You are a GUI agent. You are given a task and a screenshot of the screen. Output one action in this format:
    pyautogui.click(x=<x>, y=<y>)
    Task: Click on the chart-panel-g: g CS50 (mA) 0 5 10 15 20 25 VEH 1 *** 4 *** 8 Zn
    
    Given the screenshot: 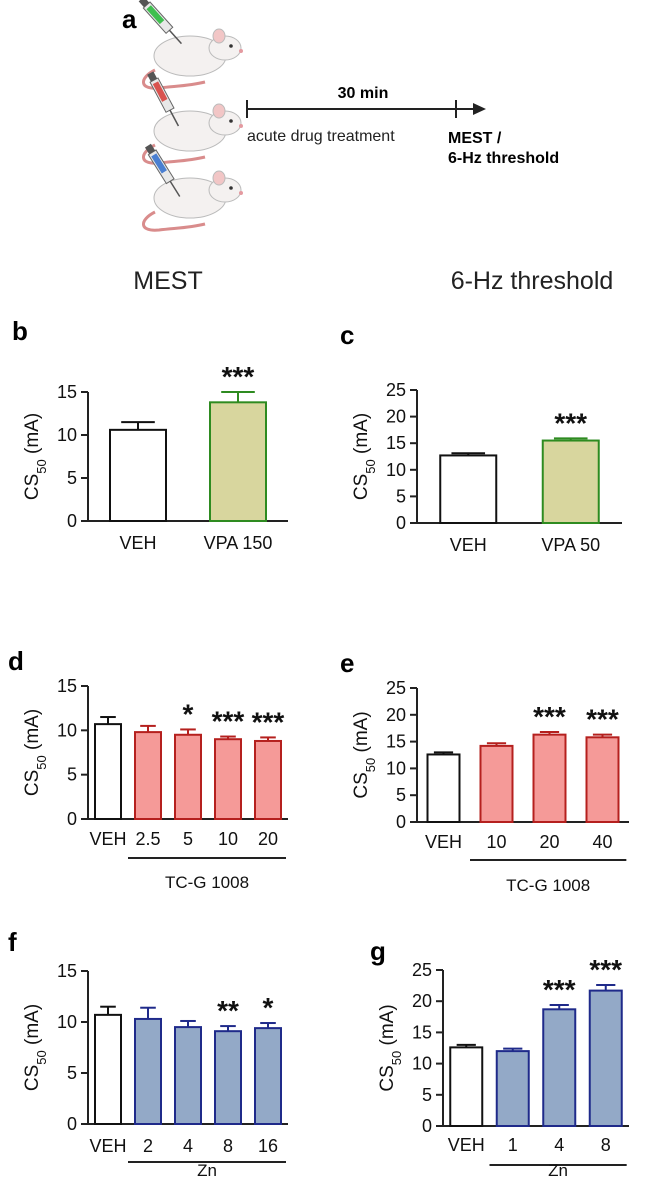 What is the action you would take?
    pyautogui.click(x=499, y=1058)
    